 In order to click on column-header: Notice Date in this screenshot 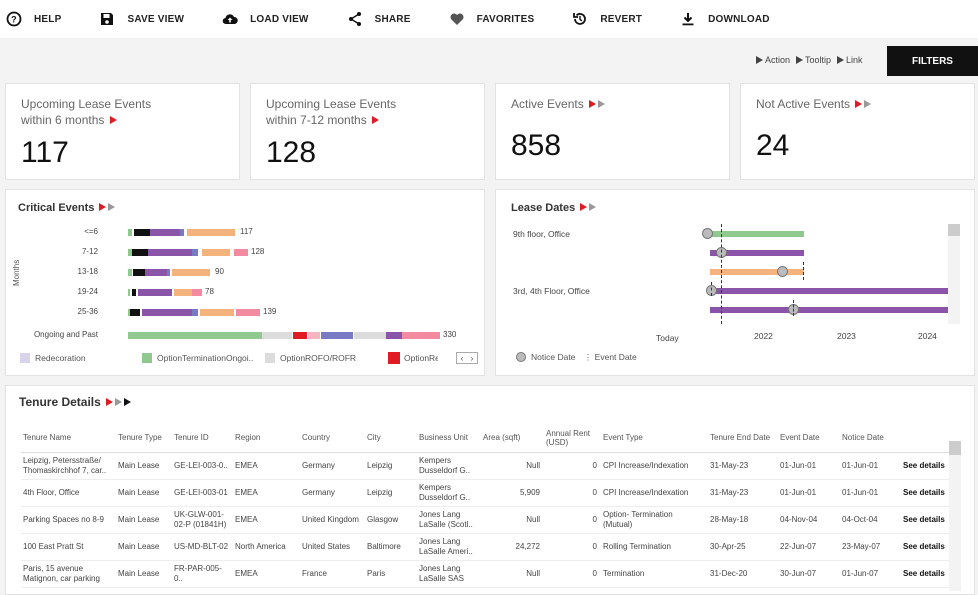, I will do `click(870, 438)`.